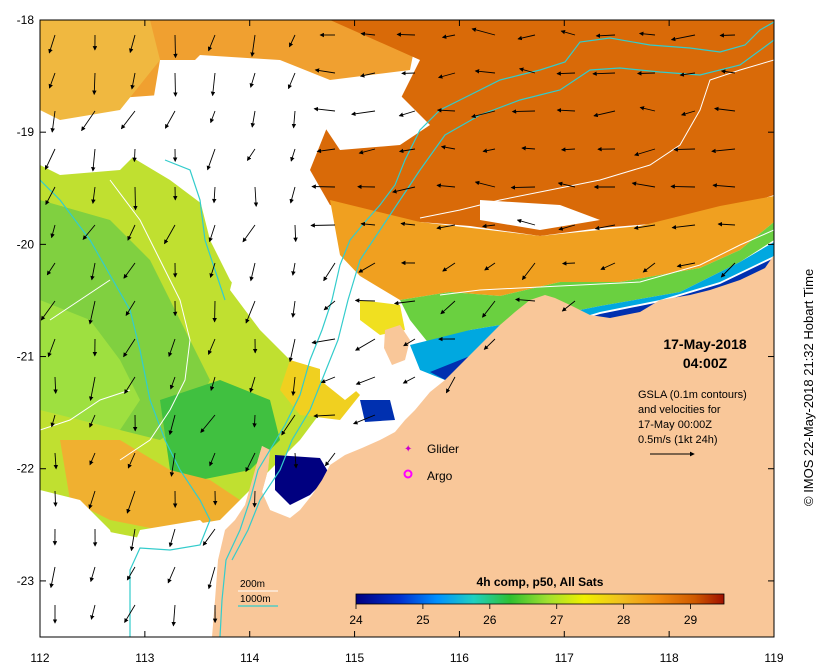  Describe the element at coordinates (557, 620) in the screenshot. I see `colorbar-tick-label: 27` at that location.